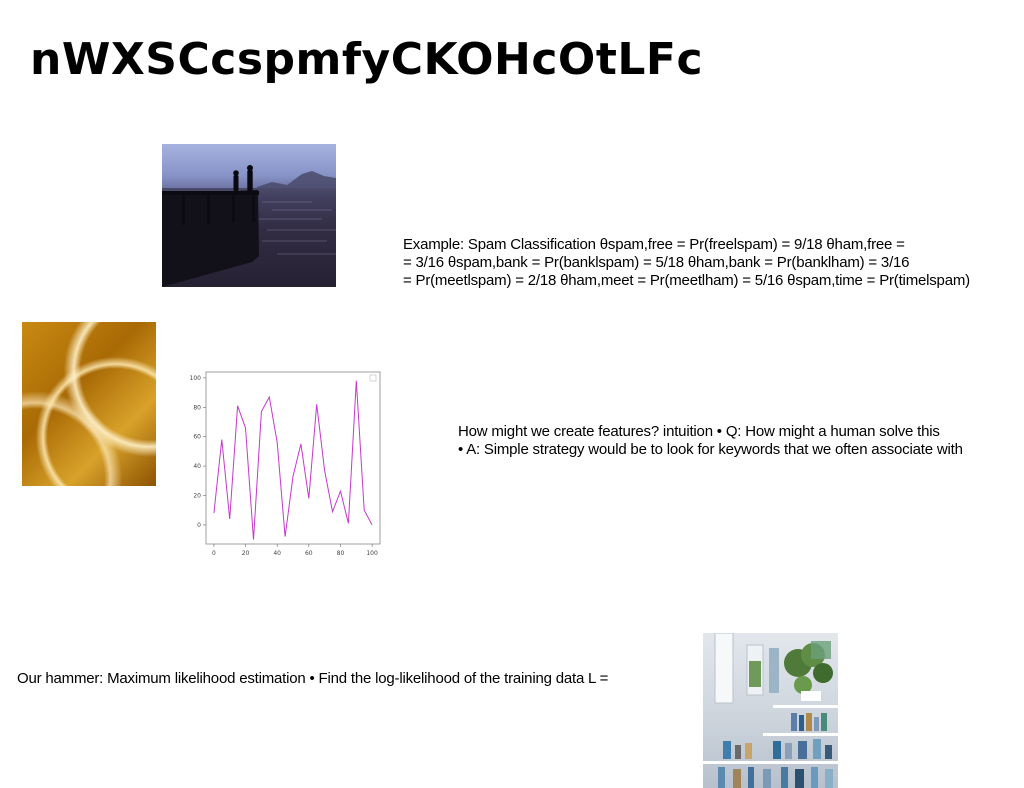 This screenshot has width=1024, height=788. Describe the element at coordinates (372, 553) in the screenshot. I see `x-tick-label: 100` at that location.